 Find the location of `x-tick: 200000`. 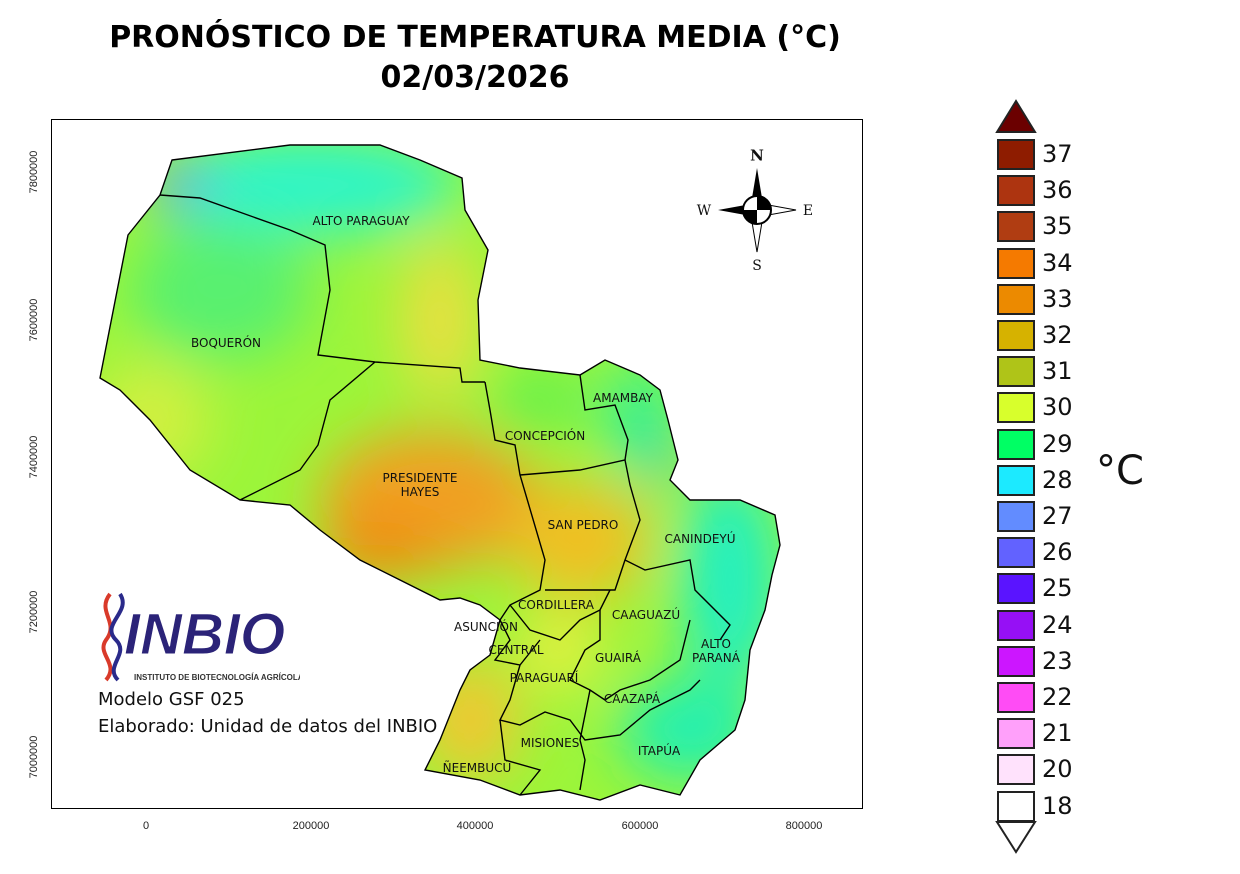

x-tick: 200000 is located at coordinates (311, 826).